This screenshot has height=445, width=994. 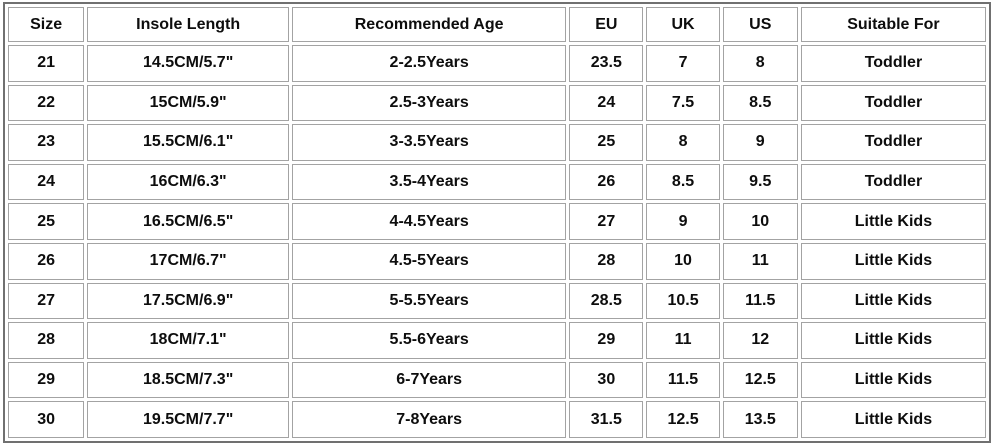 I want to click on table-row-size-23: 23 15.5CM/6.1" 3-3.5Years 25 8 9 Toddler, so click(x=497, y=142).